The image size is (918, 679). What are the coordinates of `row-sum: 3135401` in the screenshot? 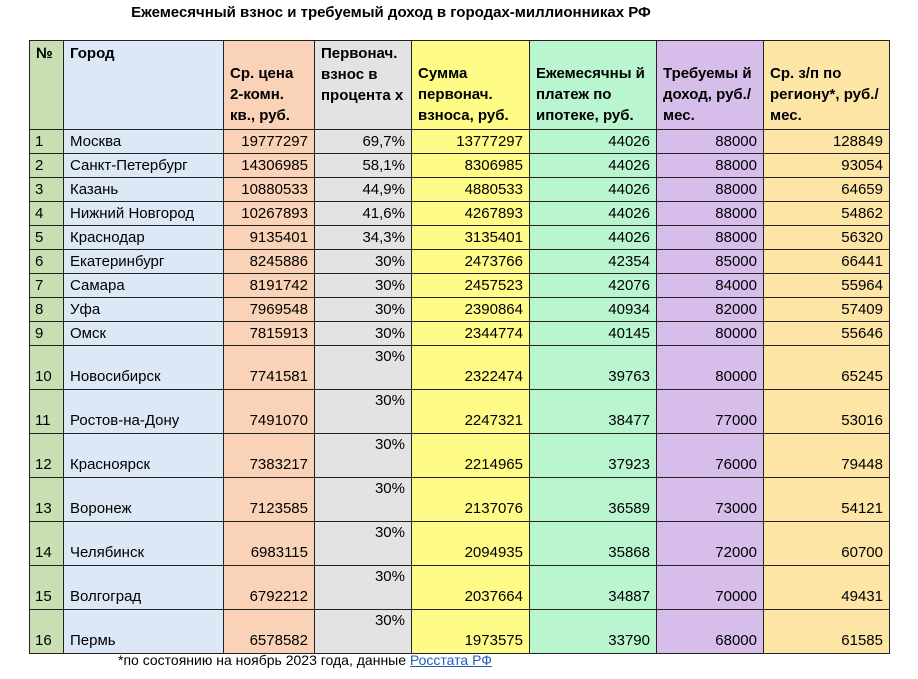 It's located at (470, 237).